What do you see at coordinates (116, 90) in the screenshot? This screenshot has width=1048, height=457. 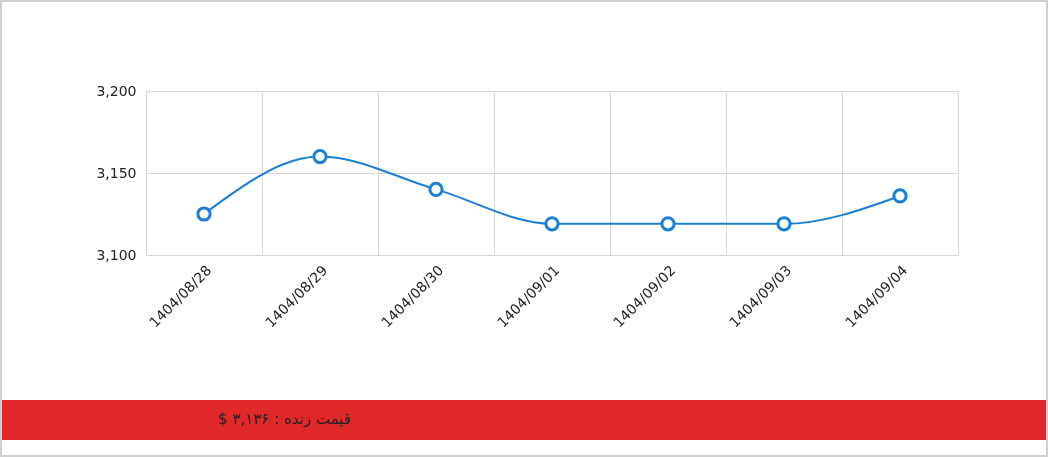 I see `y-tick-label: 3,200` at bounding box center [116, 90].